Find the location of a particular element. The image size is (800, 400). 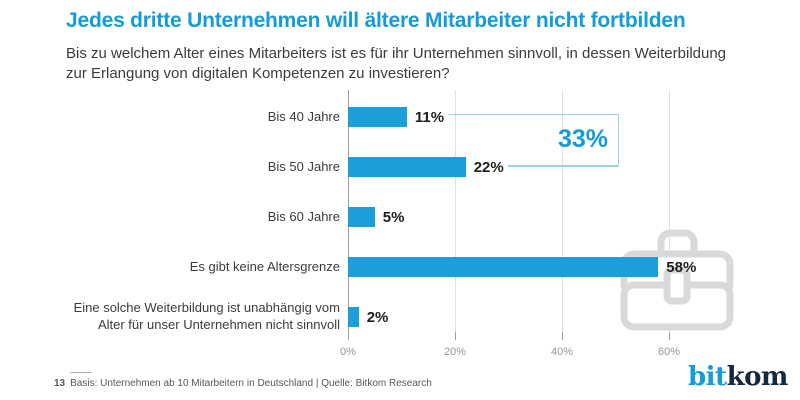

chart-row: Bis 50 Jahre 22% is located at coordinates (381, 167).